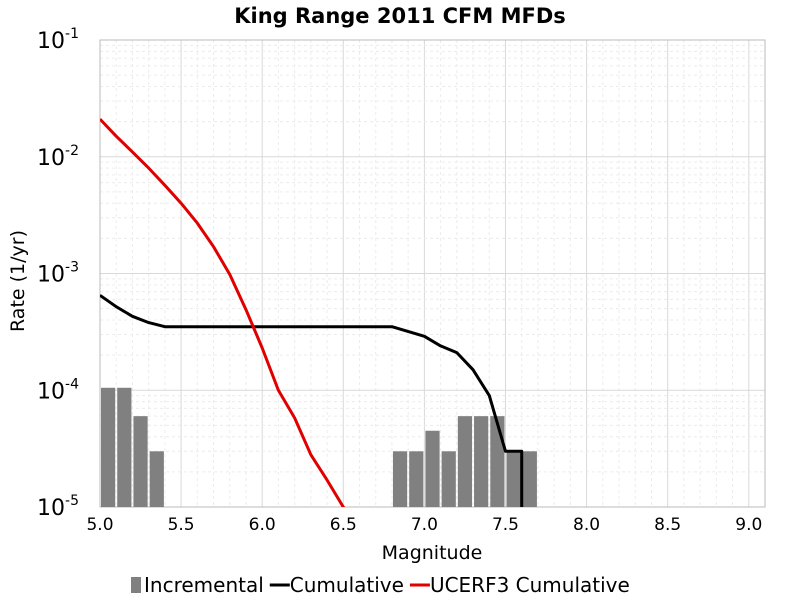 This screenshot has width=800, height=600. What do you see at coordinates (432, 553) in the screenshot?
I see `x-axis-label: Magnitude` at bounding box center [432, 553].